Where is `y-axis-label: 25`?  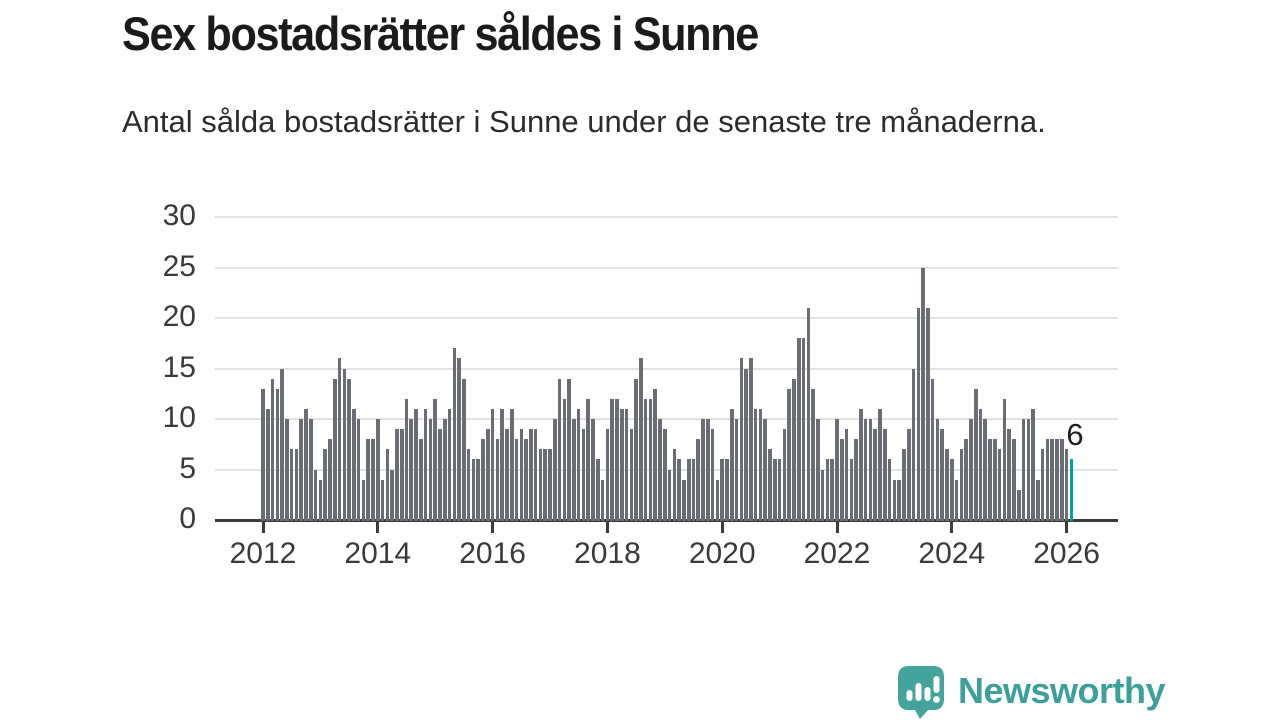 y-axis-label: 25 is located at coordinates (179, 266).